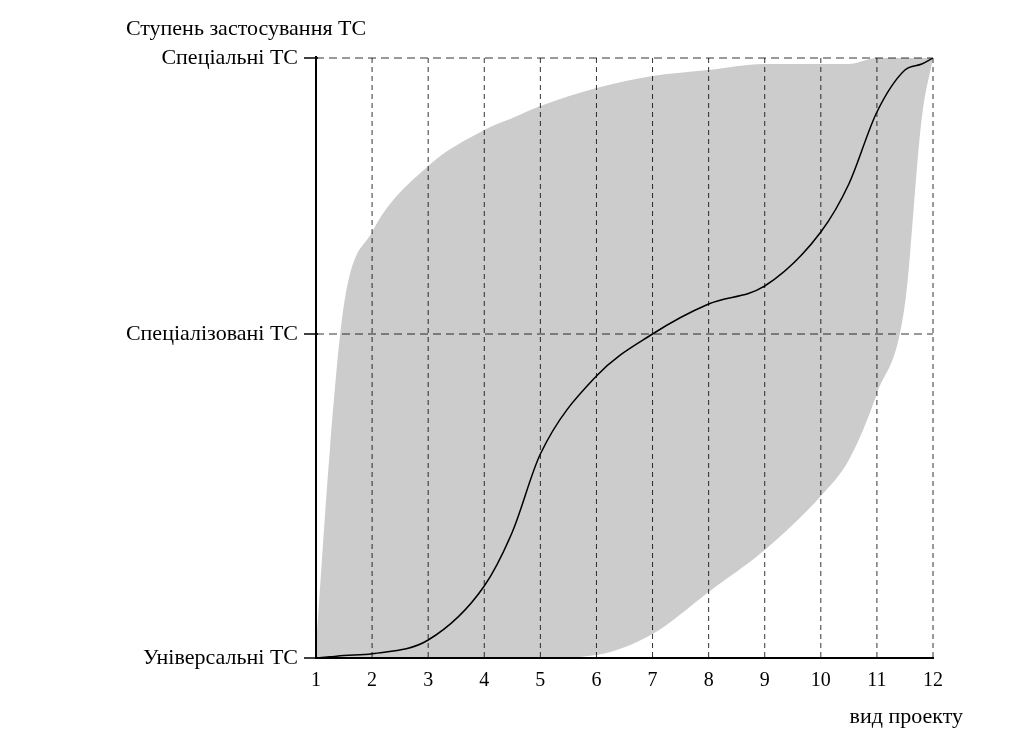  What do you see at coordinates (540, 679) in the screenshot?
I see `x-tick-label: 5` at bounding box center [540, 679].